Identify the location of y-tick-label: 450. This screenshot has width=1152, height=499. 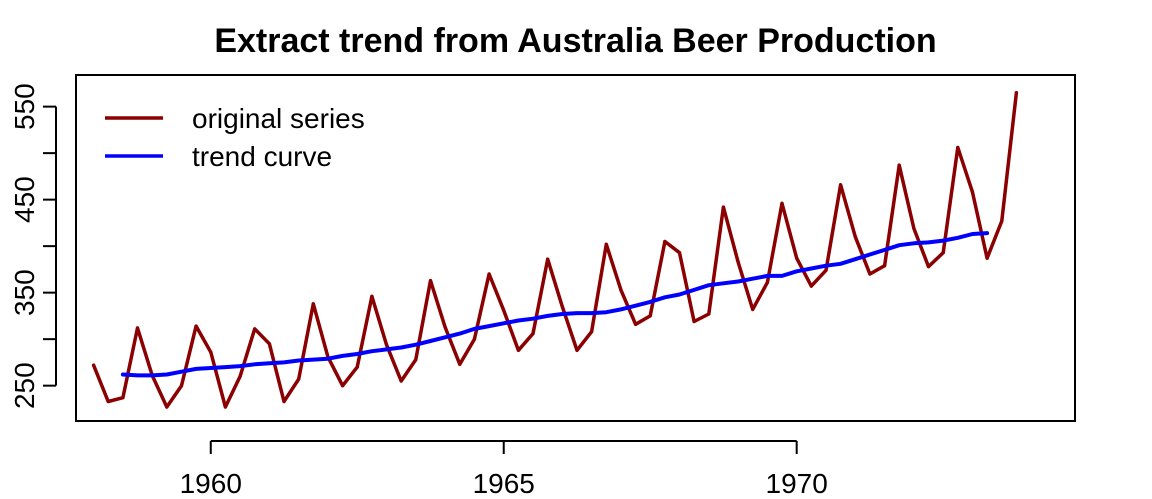
(24, 199).